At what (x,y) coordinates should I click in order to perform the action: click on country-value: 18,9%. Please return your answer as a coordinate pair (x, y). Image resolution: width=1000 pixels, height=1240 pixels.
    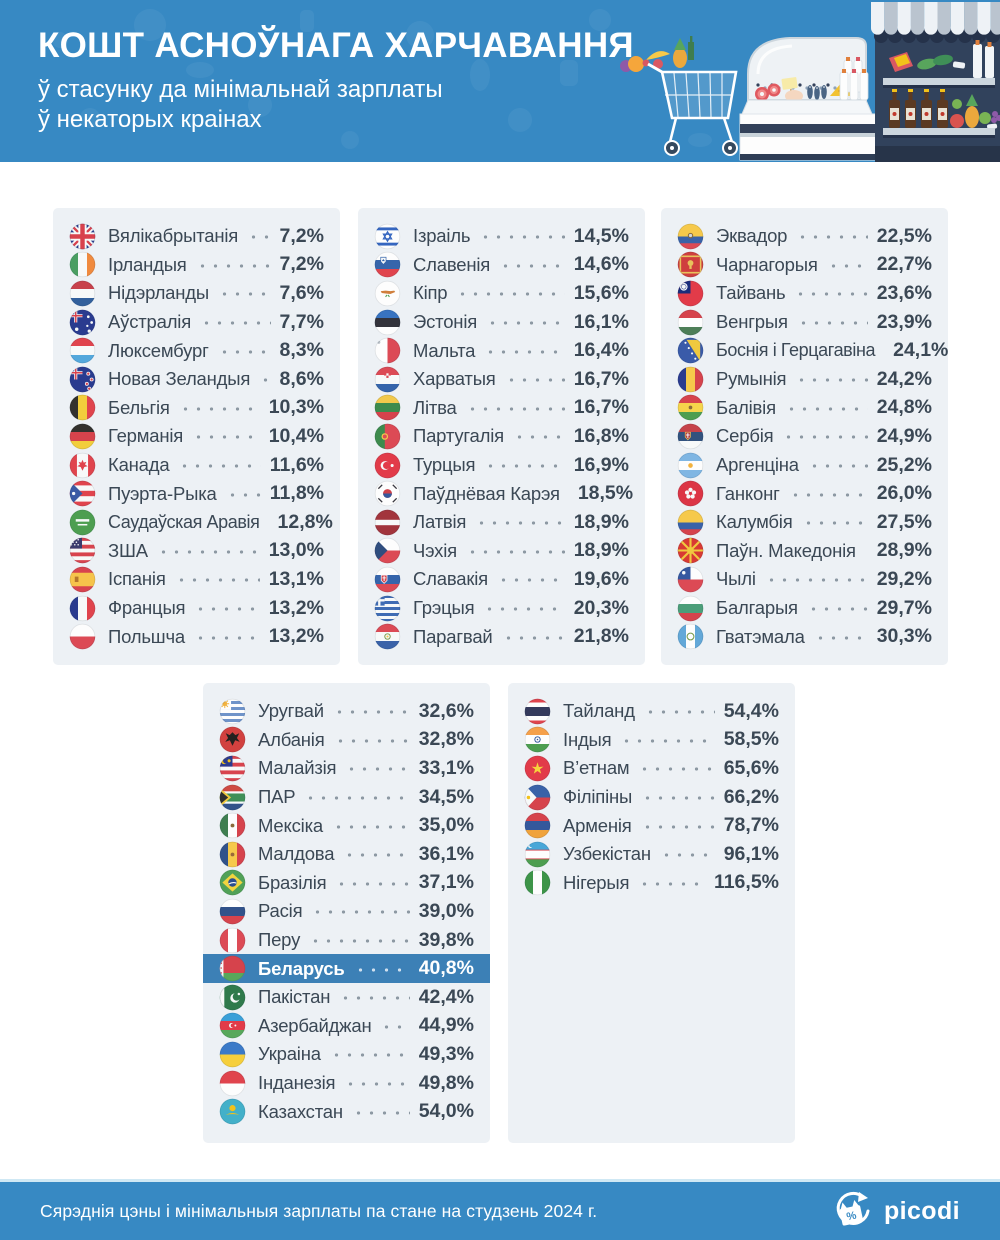
    Looking at the image, I should click on (601, 550).